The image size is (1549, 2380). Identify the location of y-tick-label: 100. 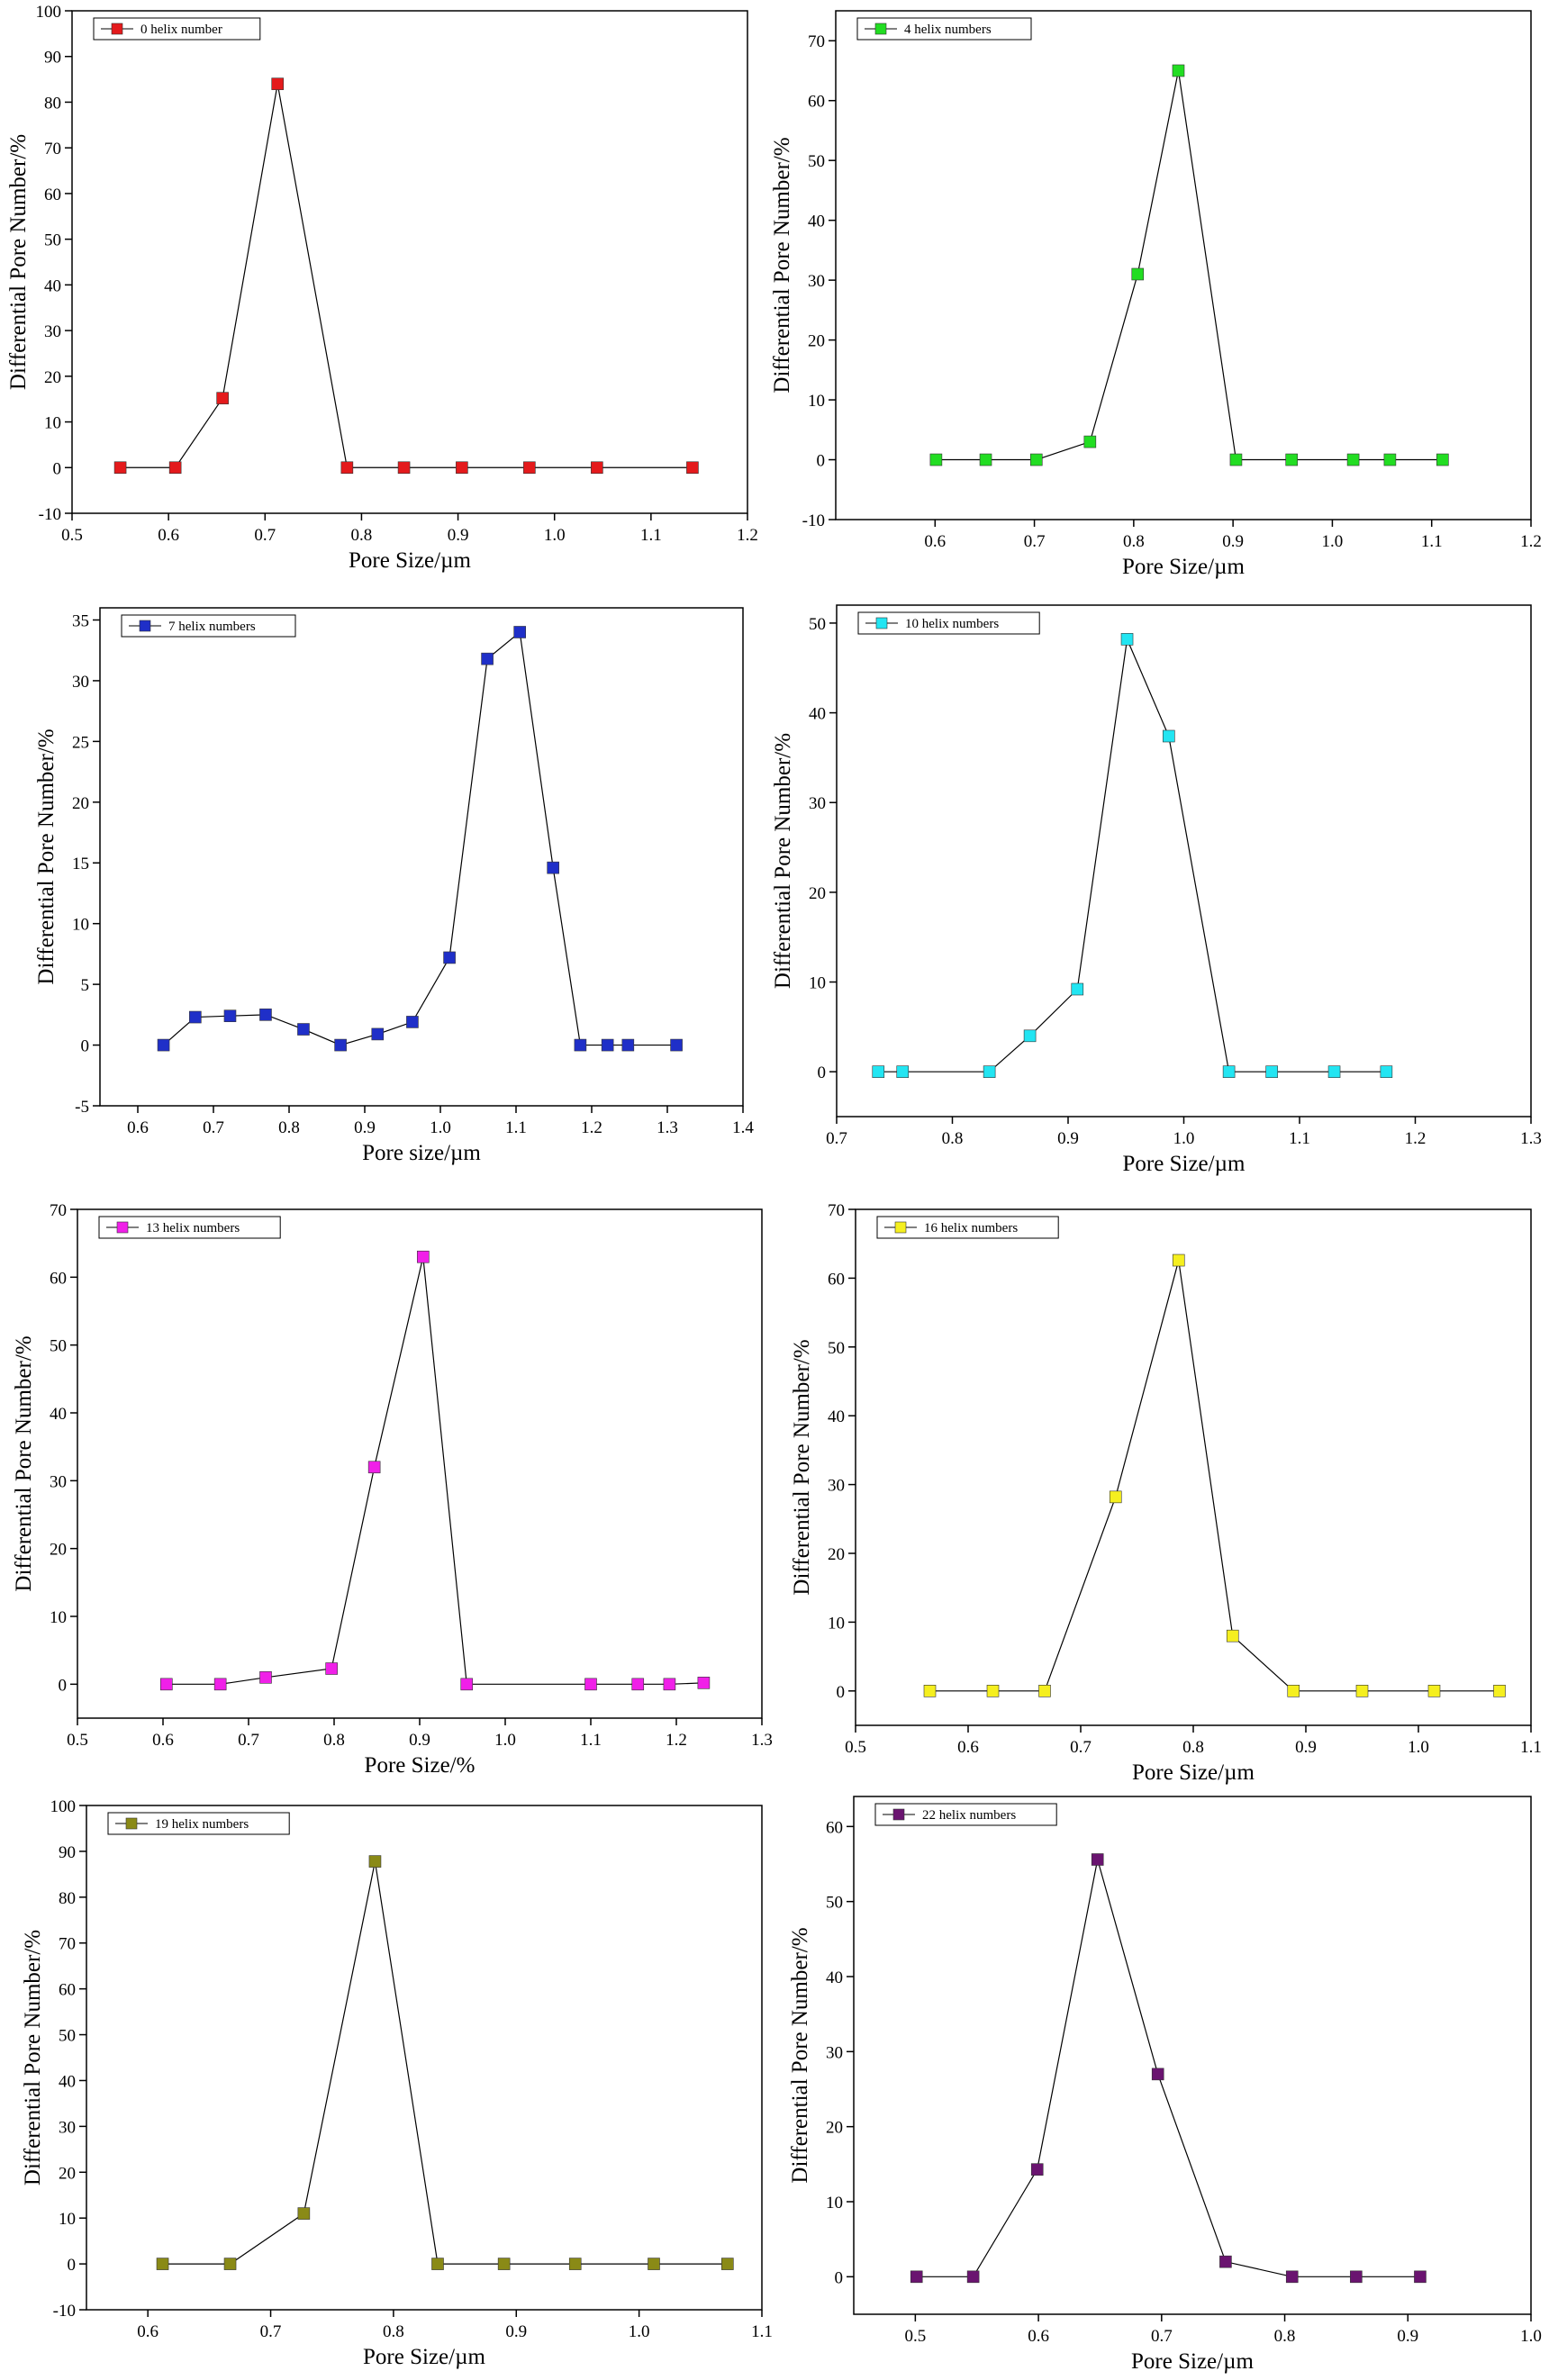
(49, 13).